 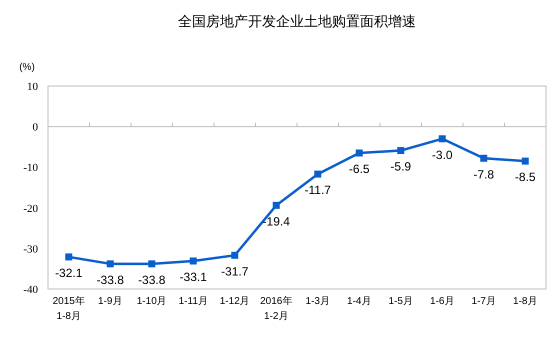 What do you see at coordinates (235, 271) in the screenshot?
I see `data-label: -31.7` at bounding box center [235, 271].